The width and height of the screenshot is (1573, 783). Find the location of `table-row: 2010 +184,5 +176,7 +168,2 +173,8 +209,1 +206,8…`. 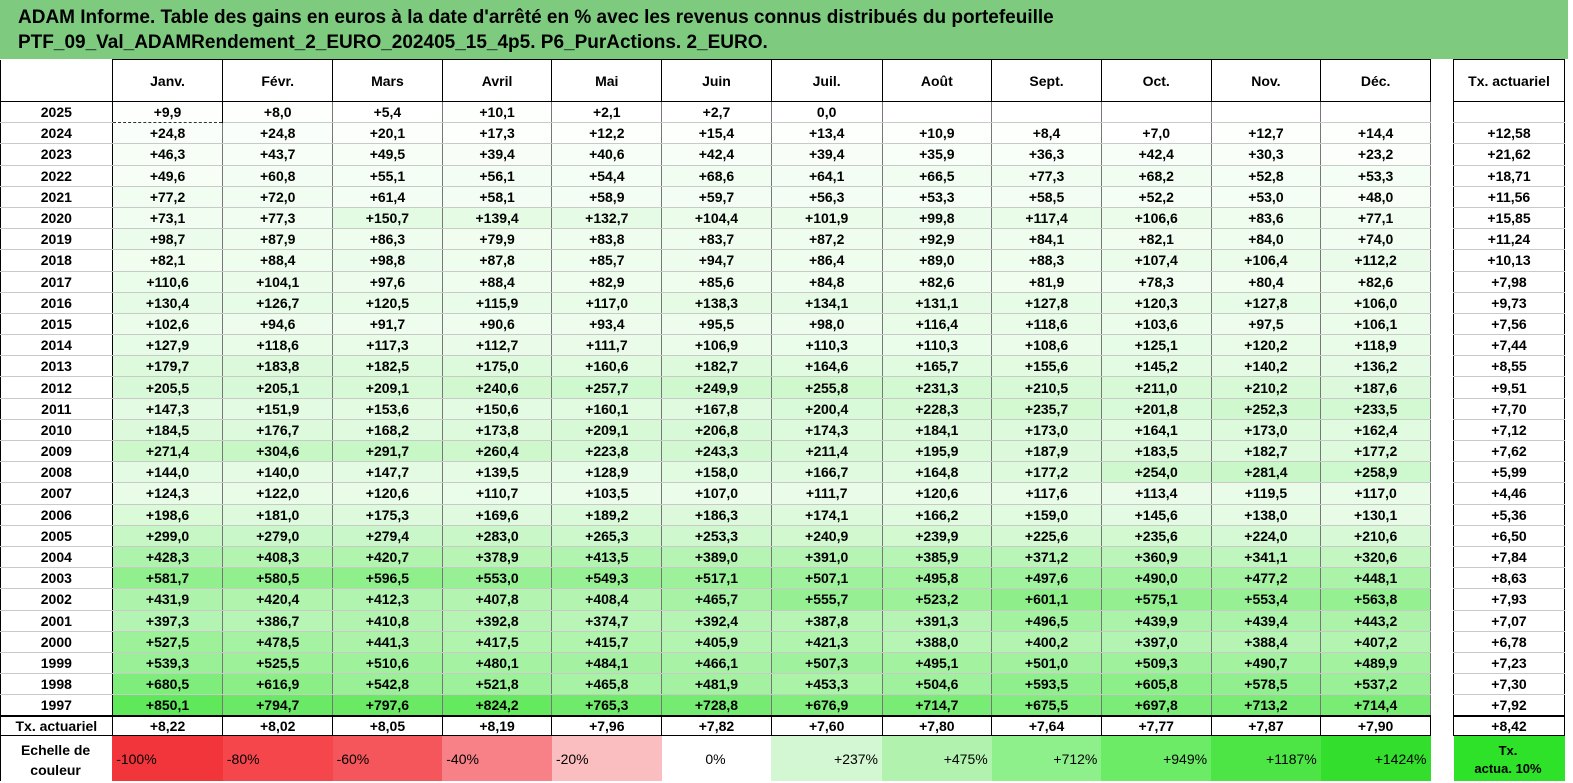

table-row: 2010 +184,5 +176,7 +168,2 +173,8 +209,1 +206,8… is located at coordinates (715, 430).